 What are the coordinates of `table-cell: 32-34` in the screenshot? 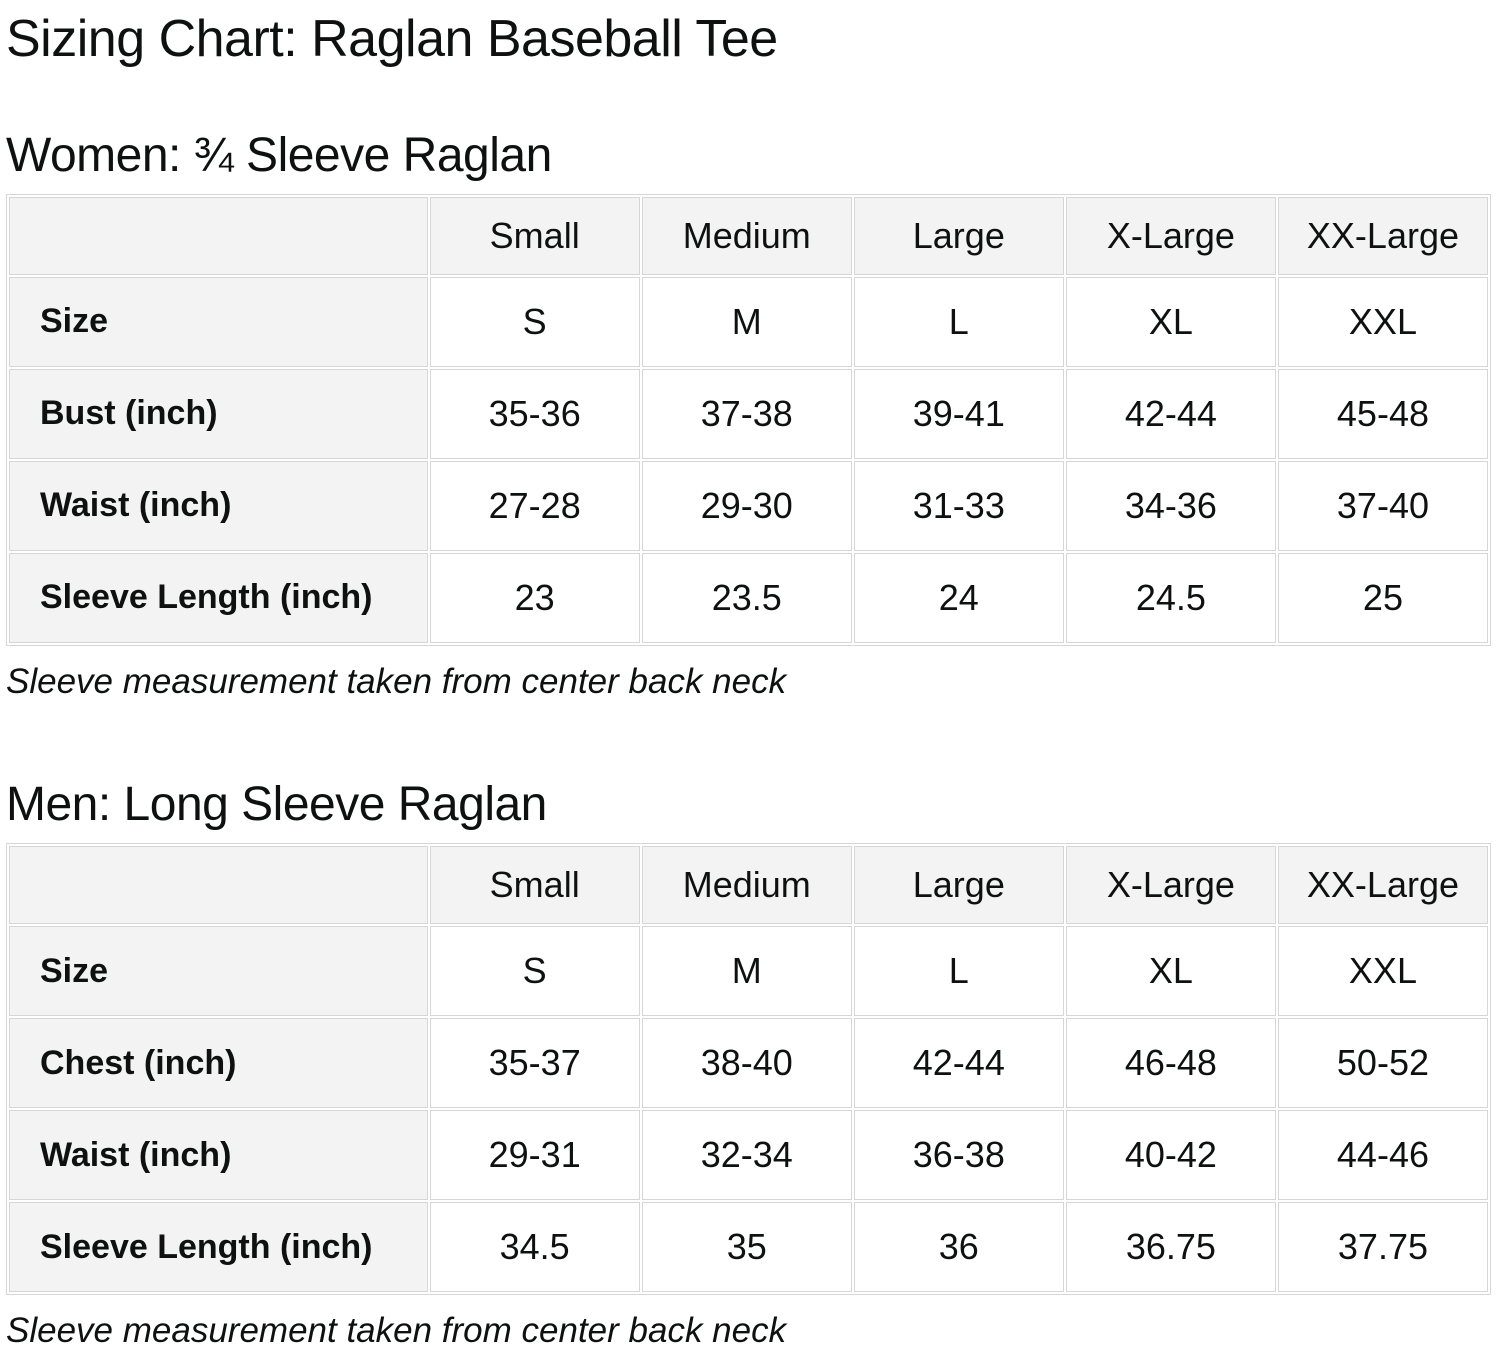 It's located at (746, 1155).